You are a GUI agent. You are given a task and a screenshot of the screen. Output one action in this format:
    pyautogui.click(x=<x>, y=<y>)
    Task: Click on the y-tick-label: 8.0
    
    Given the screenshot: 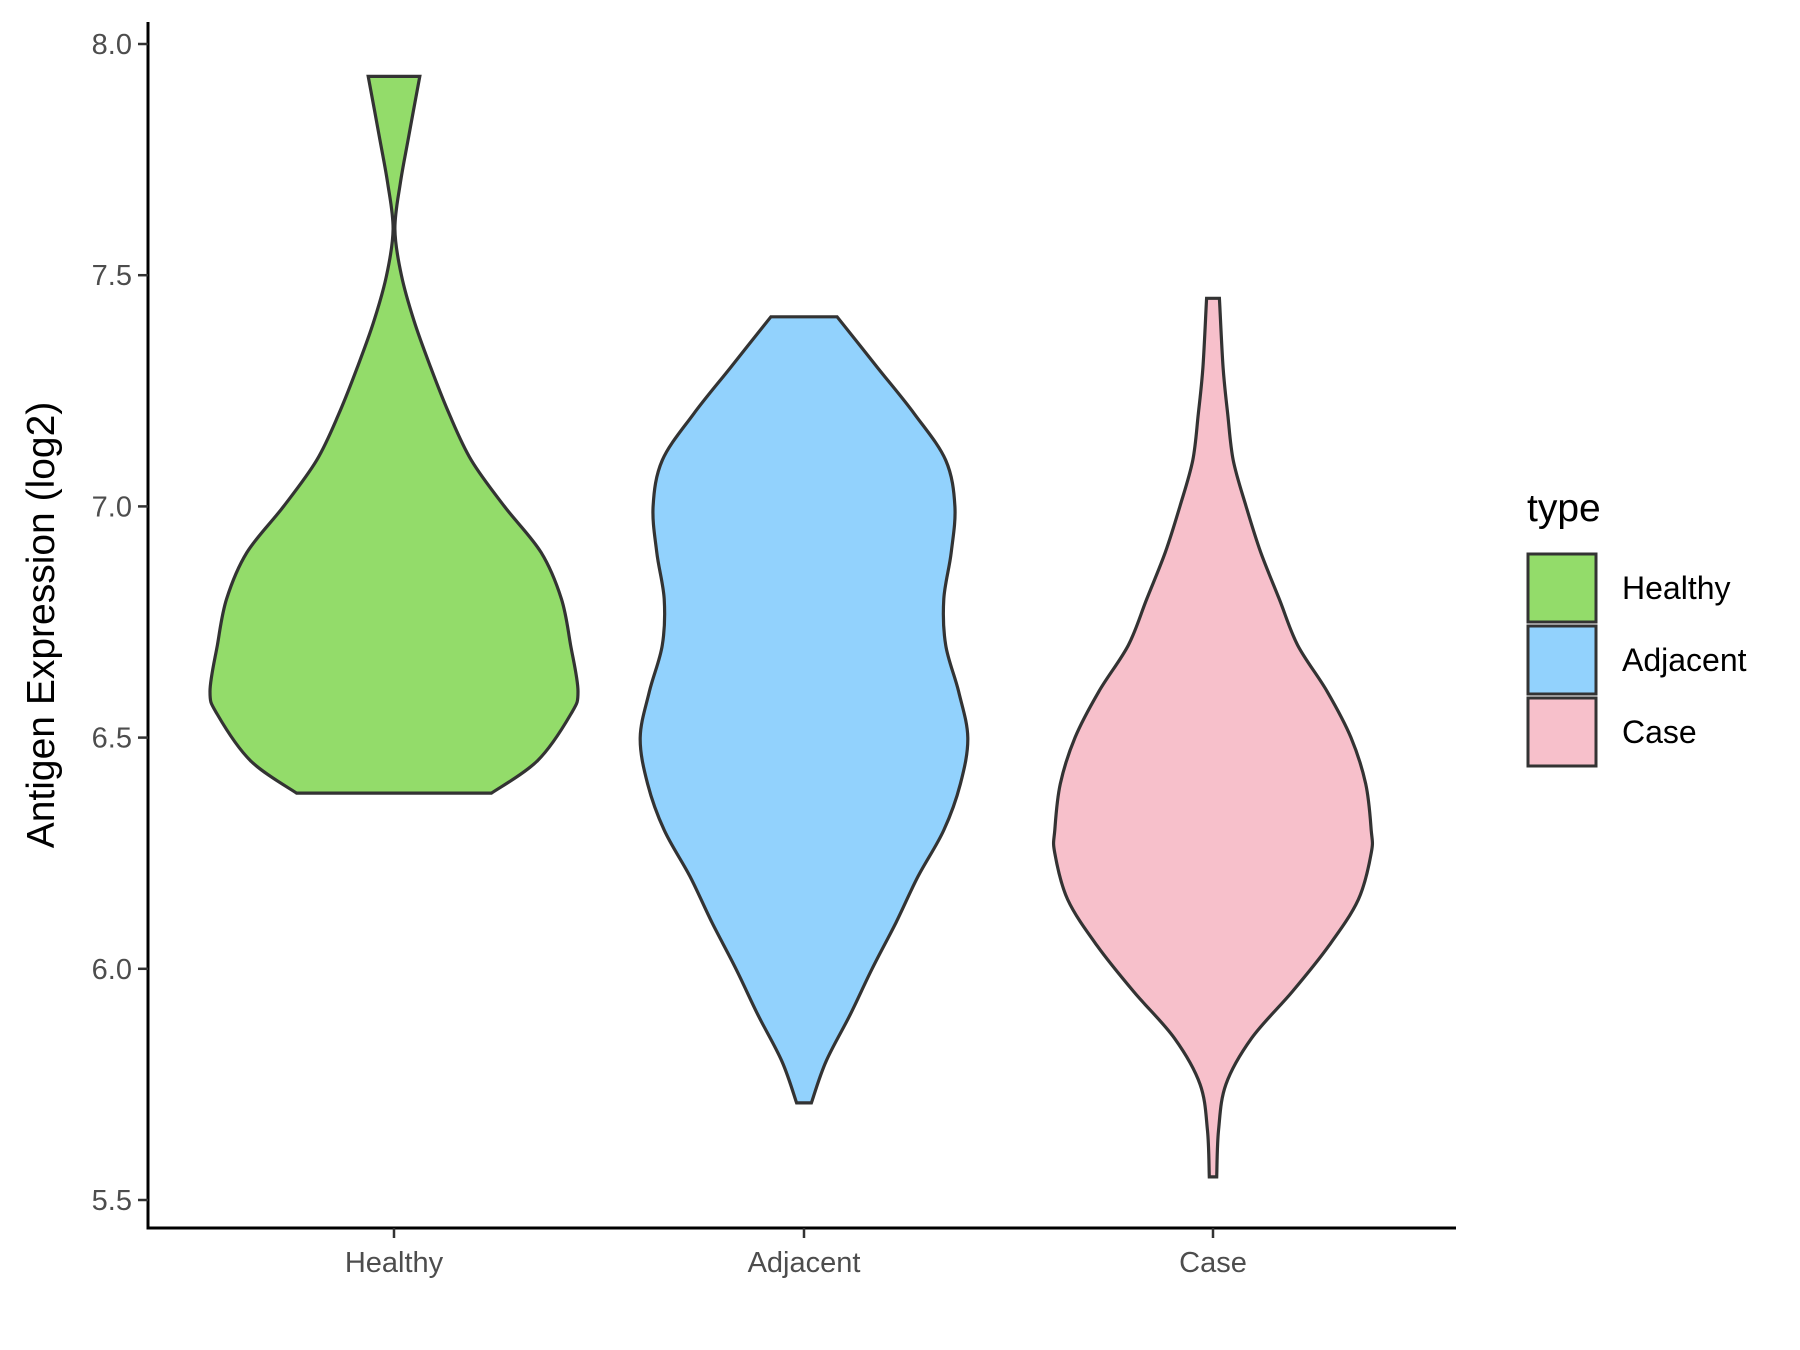 What is the action you would take?
    pyautogui.click(x=112, y=45)
    